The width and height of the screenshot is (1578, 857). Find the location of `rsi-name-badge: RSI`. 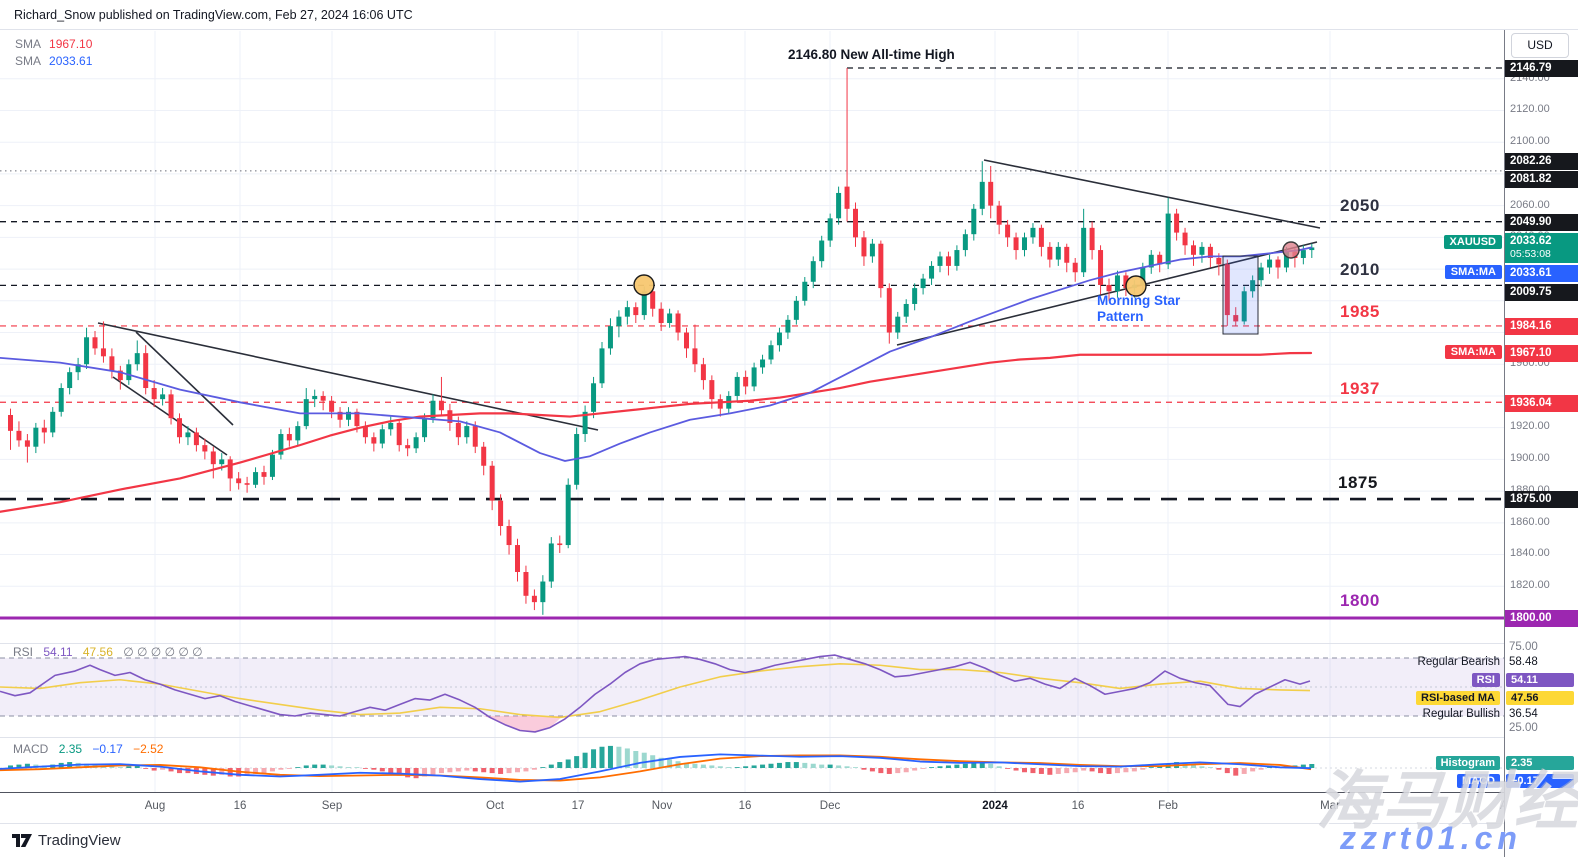

rsi-name-badge: RSI is located at coordinates (1485, 680).